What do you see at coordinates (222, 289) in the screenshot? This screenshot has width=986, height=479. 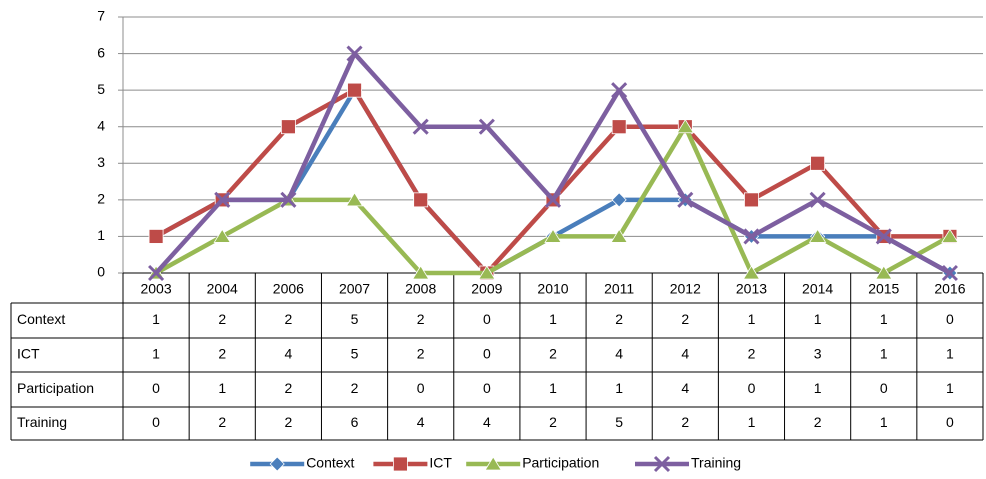 I see `x-tick-label: 2004` at bounding box center [222, 289].